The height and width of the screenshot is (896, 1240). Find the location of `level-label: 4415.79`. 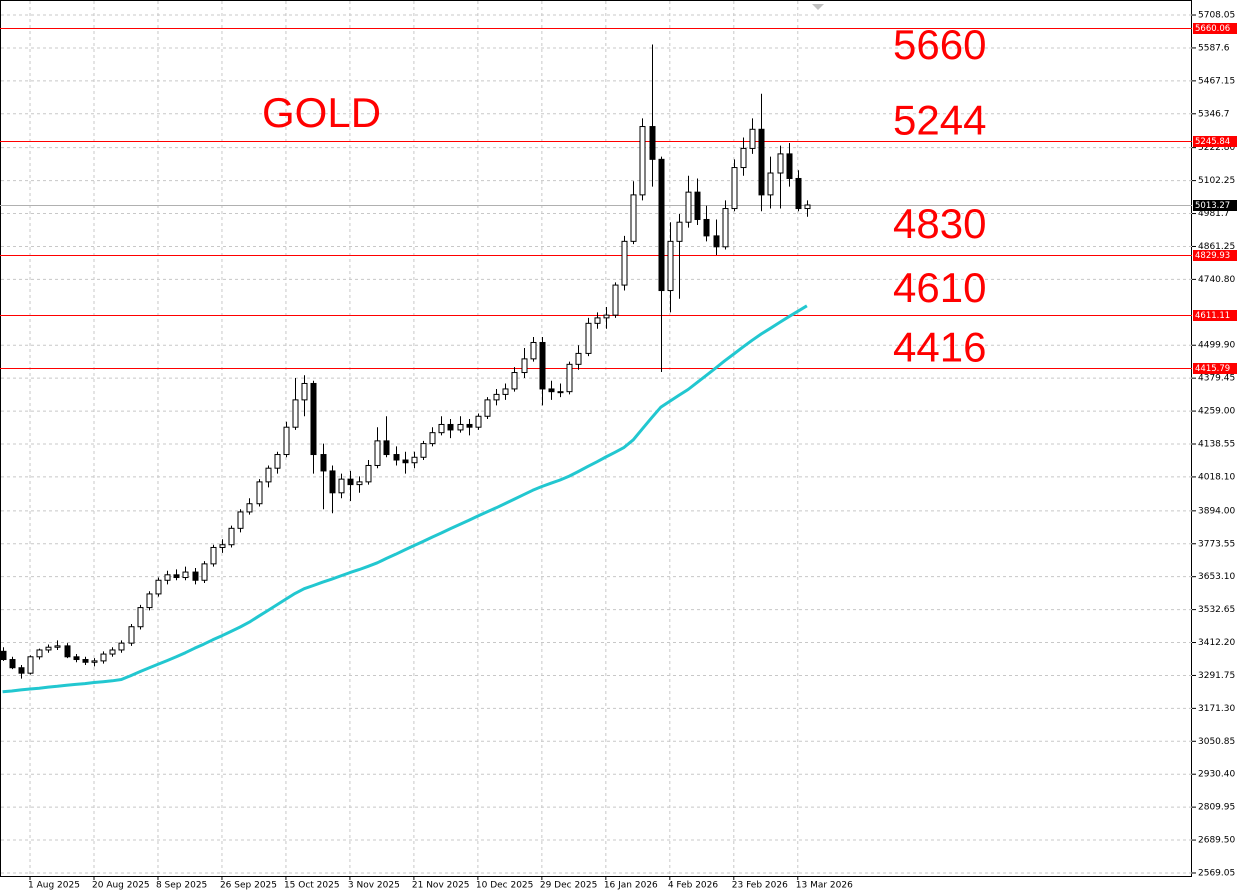

level-label: 4415.79 is located at coordinates (1212, 369).